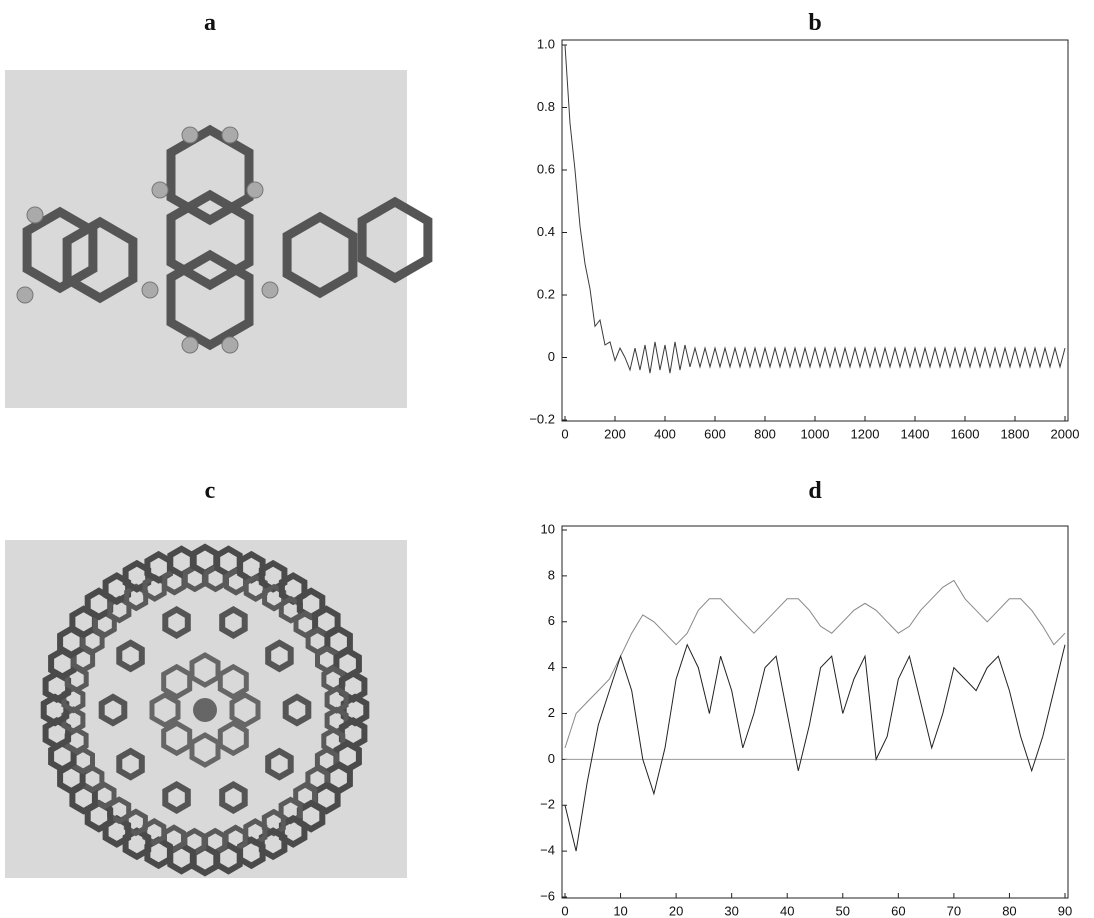 The width and height of the screenshot is (1094, 918). I want to click on molecule-a, so click(224, 239).